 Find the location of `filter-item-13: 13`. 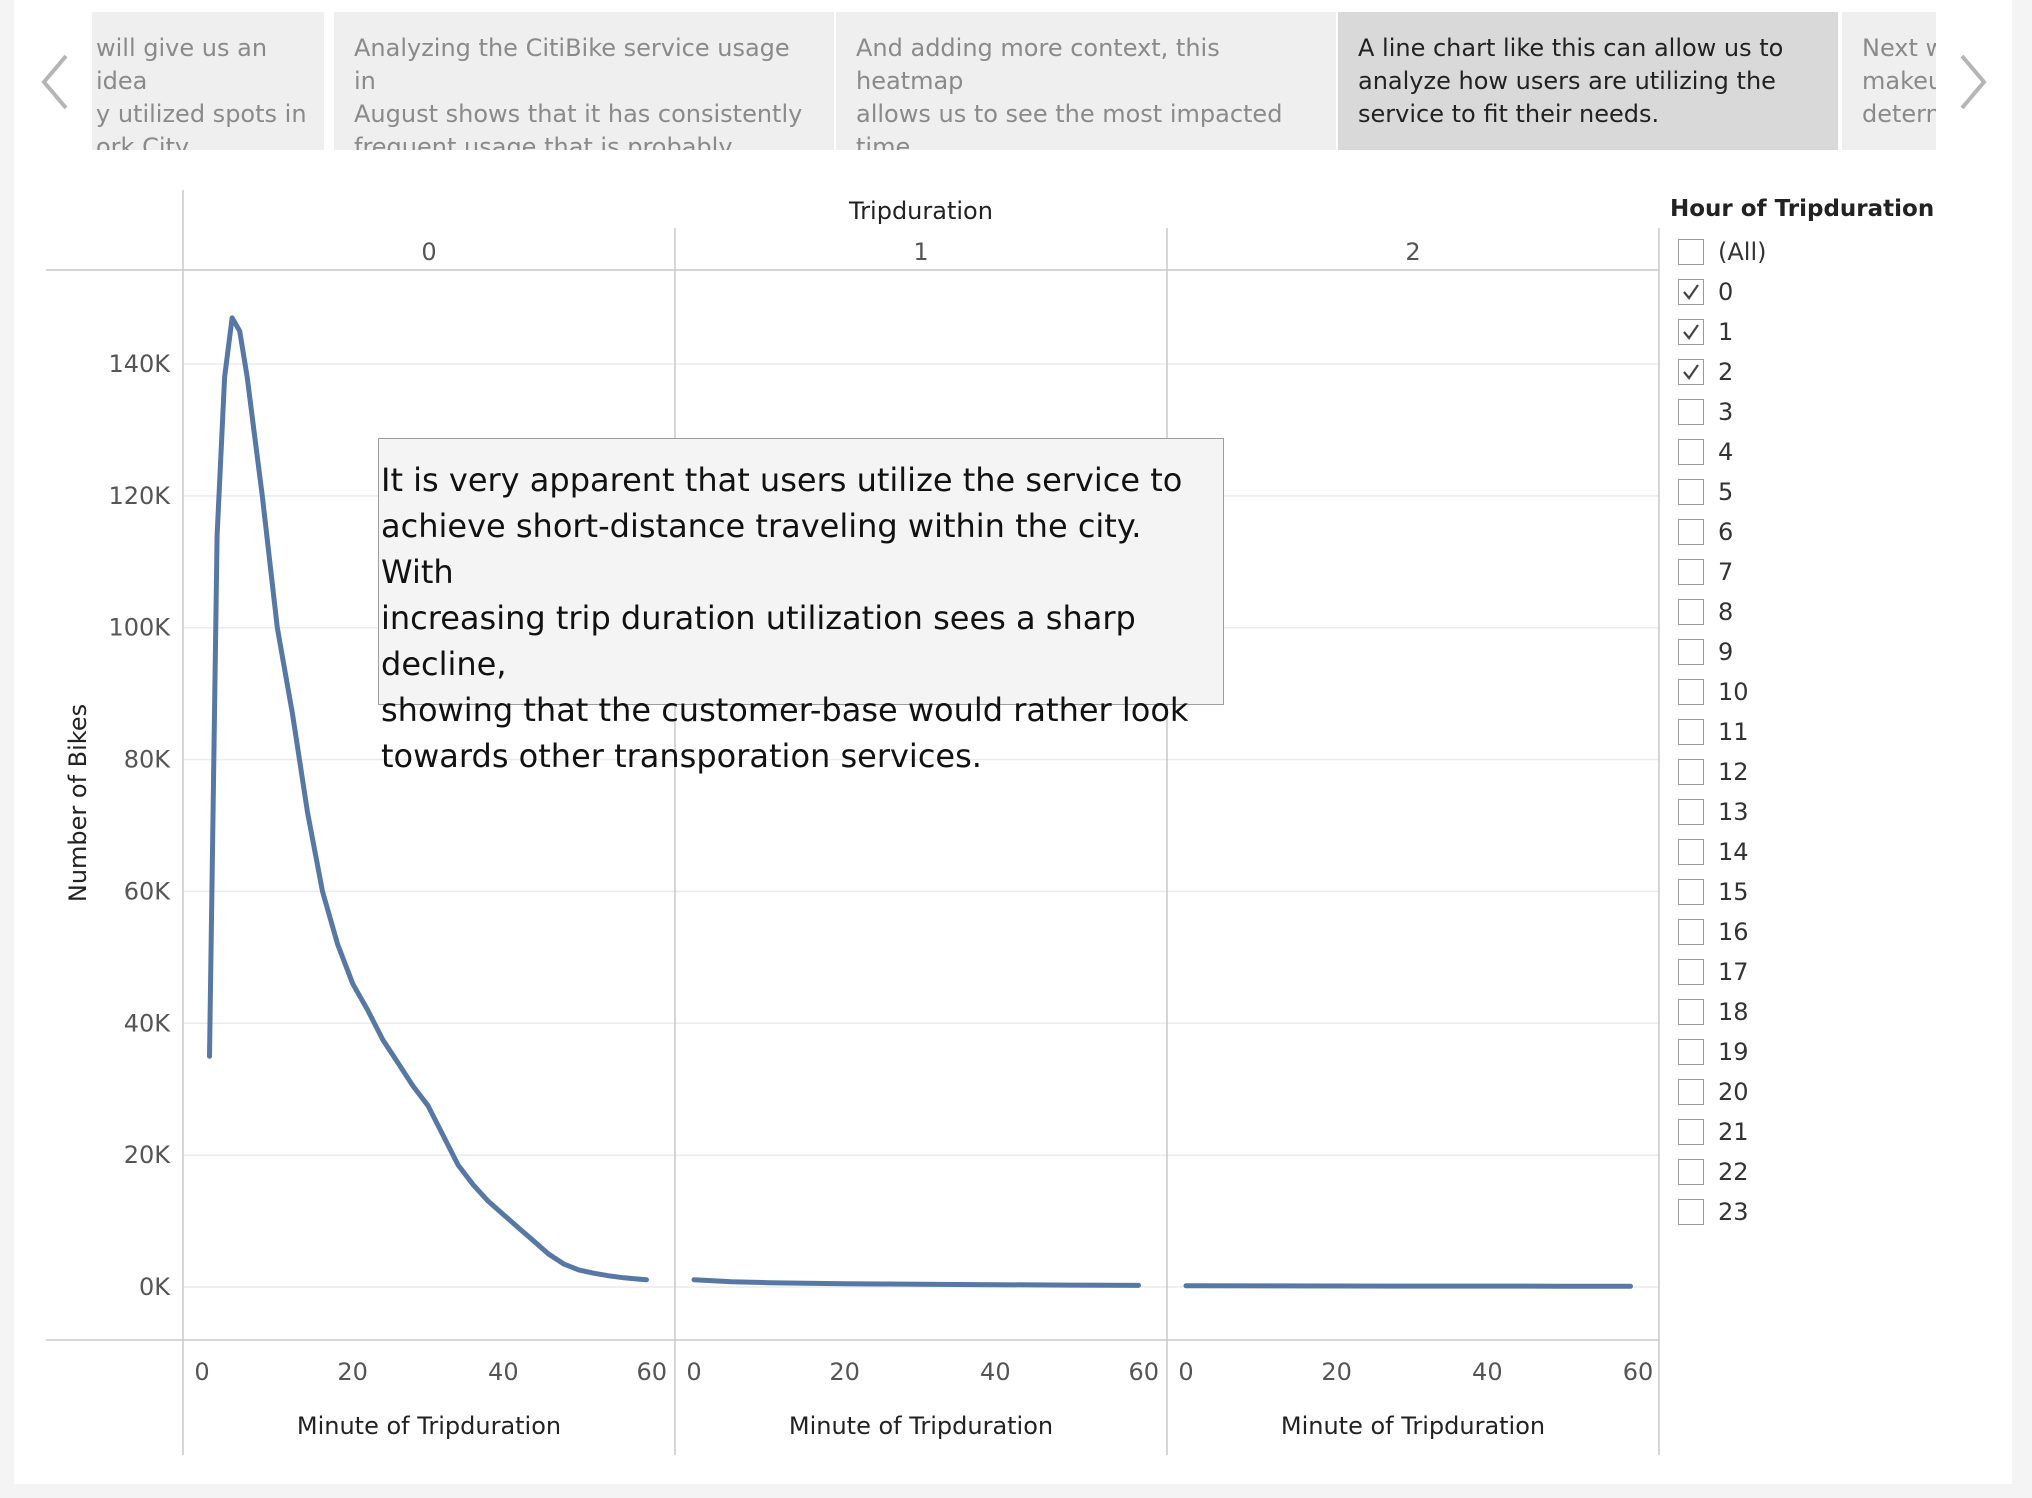

filter-item-13: 13 is located at coordinates (1830, 812).